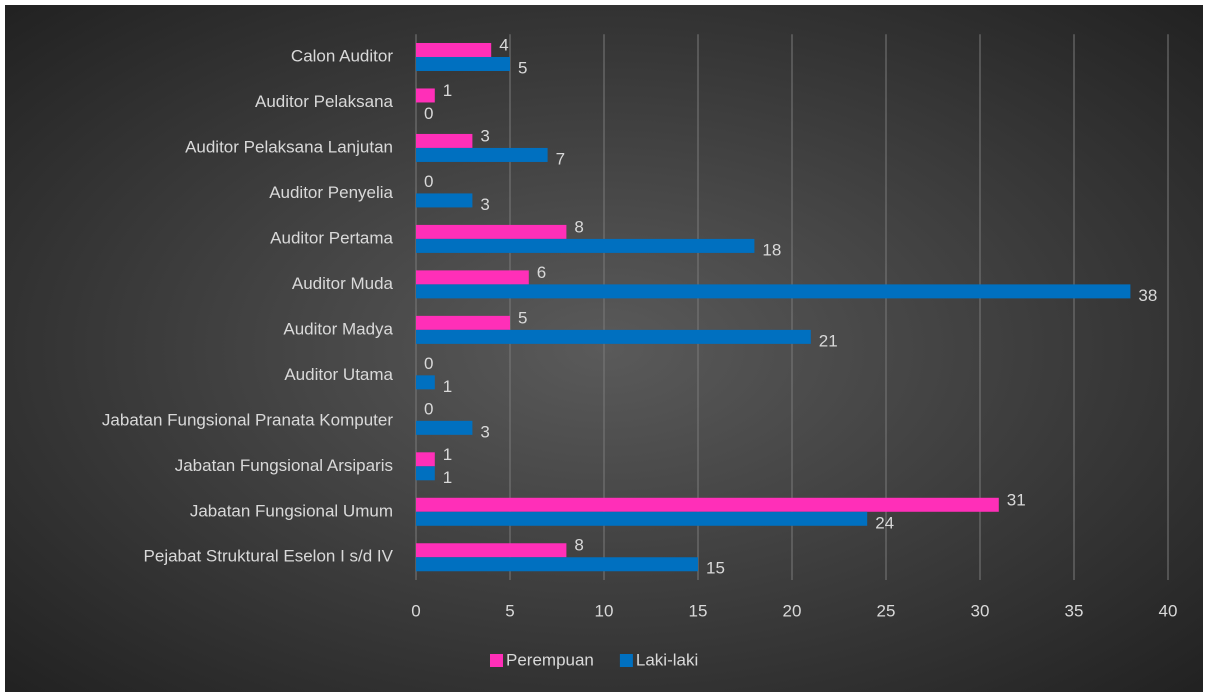 Image resolution: width=1208 pixels, height=697 pixels. I want to click on y-tick-label: Auditor Pertama, so click(331, 237).